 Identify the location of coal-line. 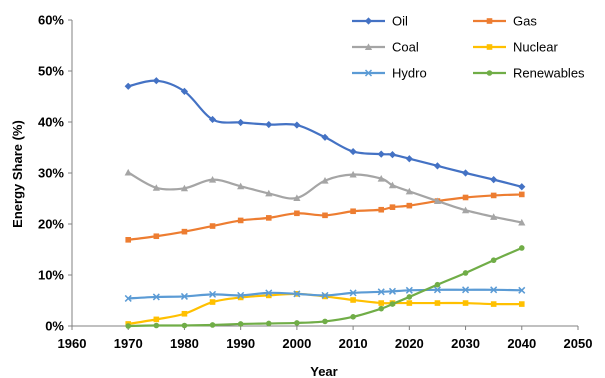
(324, 197).